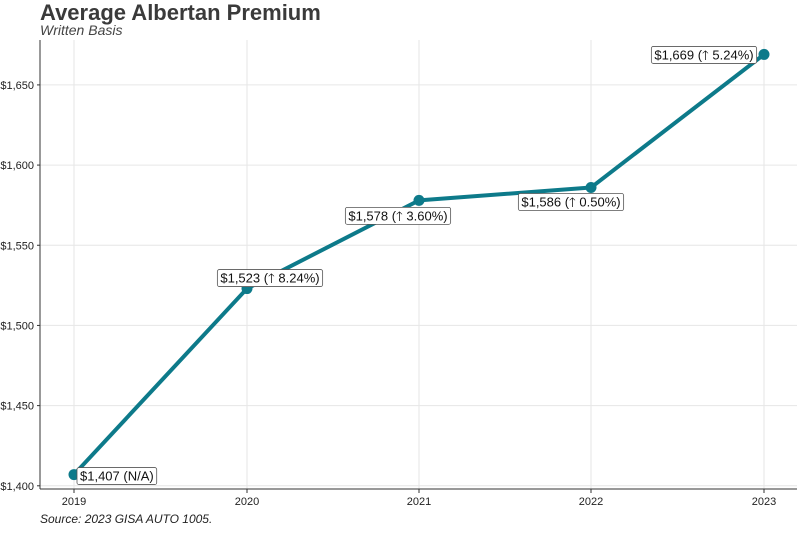 The height and width of the screenshot is (533, 800). I want to click on y-tick-label: $1,400, so click(17, 487).